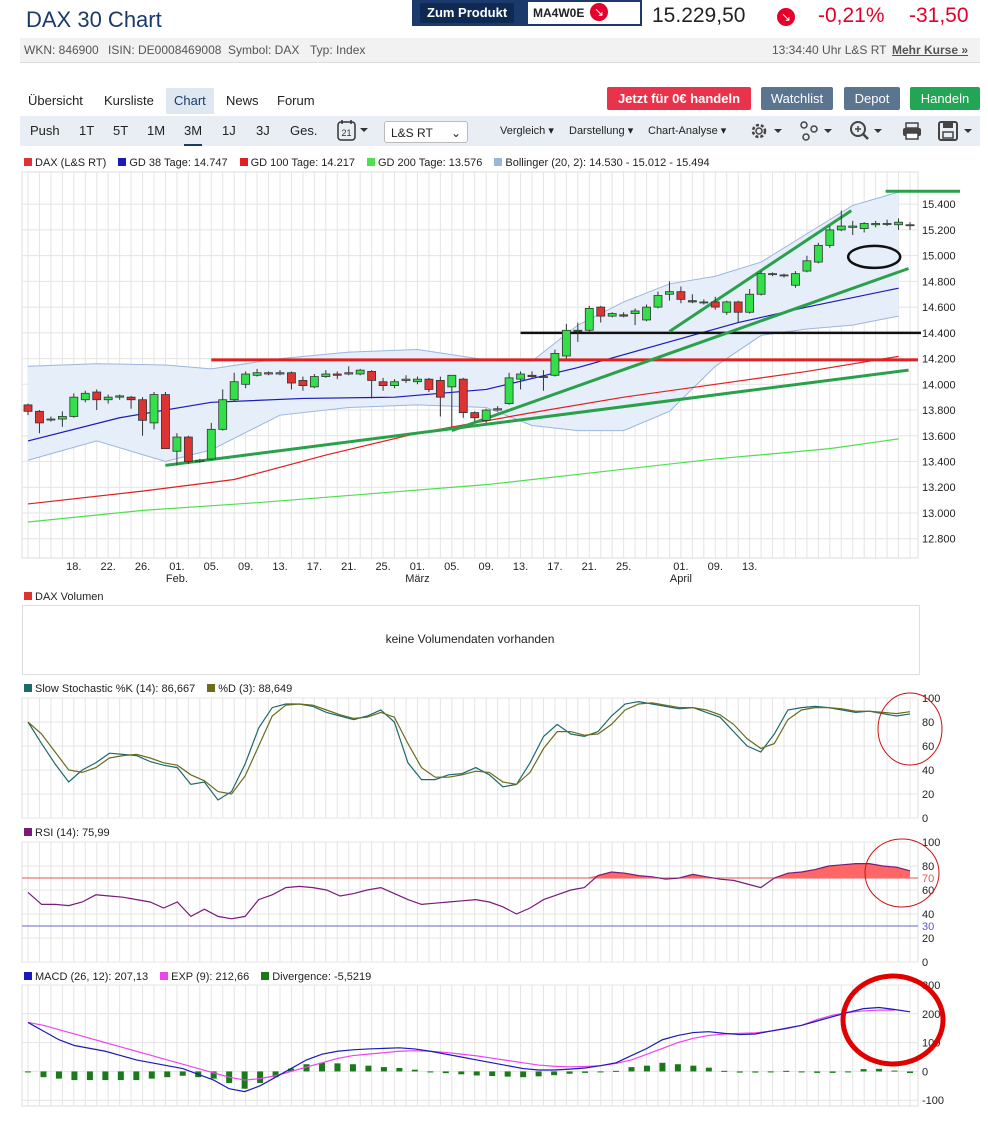 This screenshot has width=988, height=1137. I want to click on legend-rsi-label: RSI (14): 75,99, so click(72, 833).